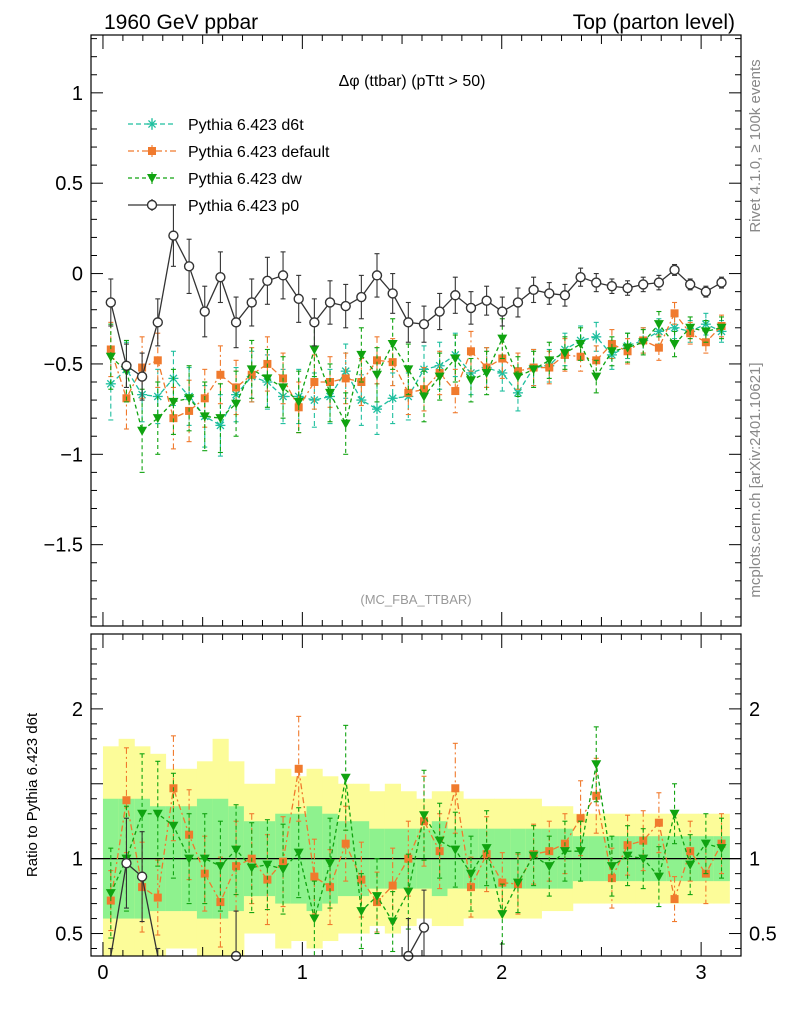  What do you see at coordinates (77, 860) in the screenshot?
I see `ratio-ytick-label: 1` at bounding box center [77, 860].